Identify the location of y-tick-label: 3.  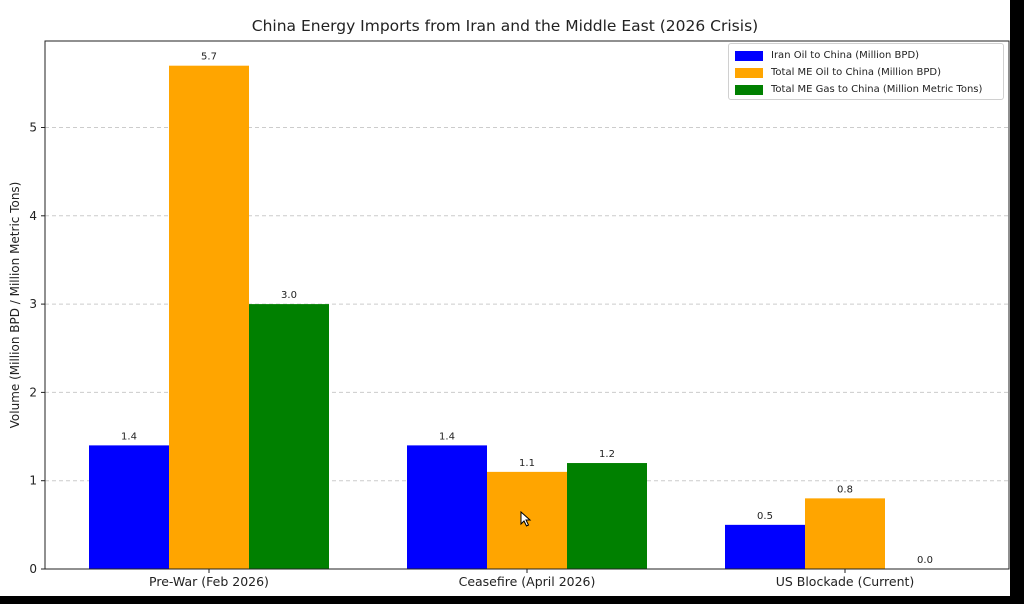
(33, 304).